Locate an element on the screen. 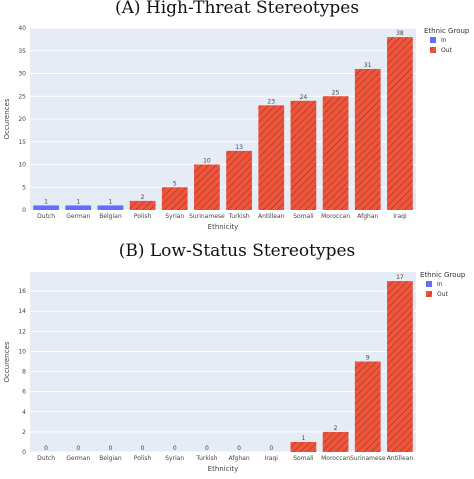 The image size is (474, 479). bar-polish is located at coordinates (142, 205).